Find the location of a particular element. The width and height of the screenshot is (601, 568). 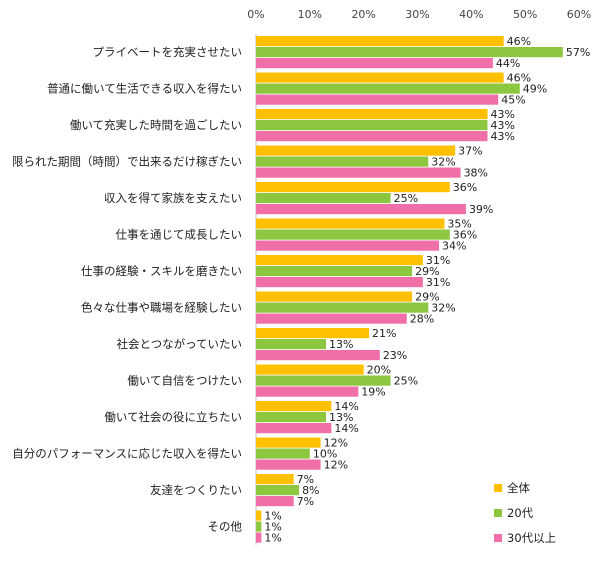

data-label: 23% is located at coordinates (395, 355).